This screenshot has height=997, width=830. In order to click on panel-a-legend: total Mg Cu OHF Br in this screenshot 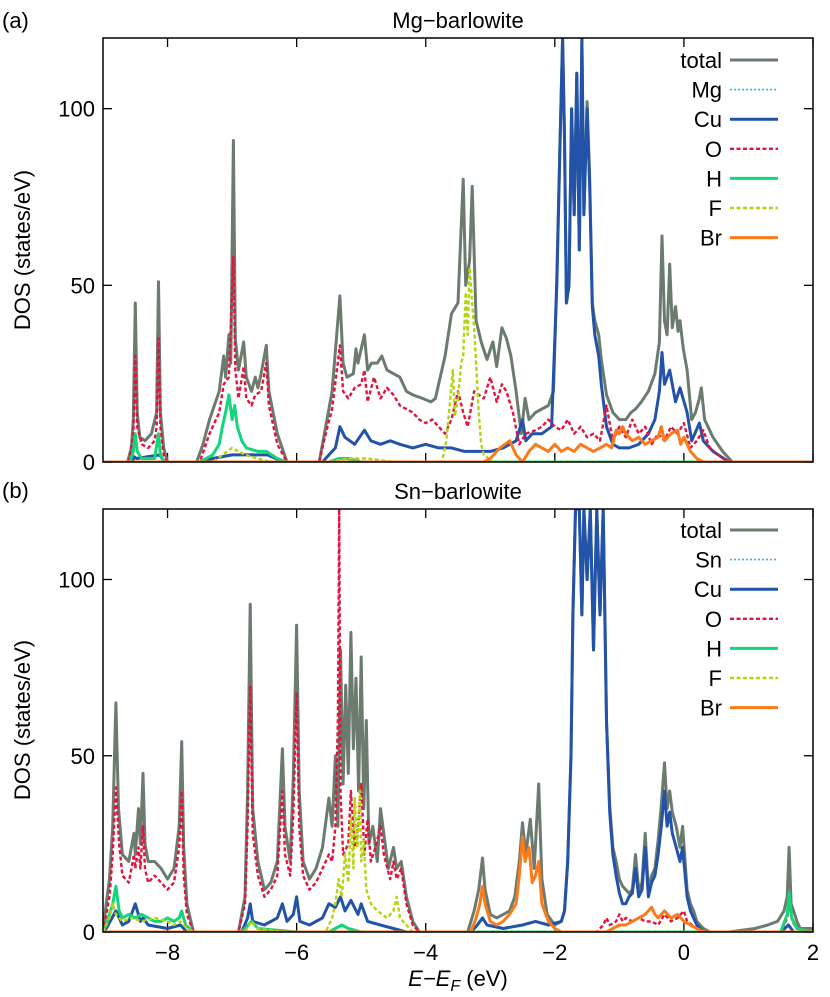, I will do `click(729, 149)`.